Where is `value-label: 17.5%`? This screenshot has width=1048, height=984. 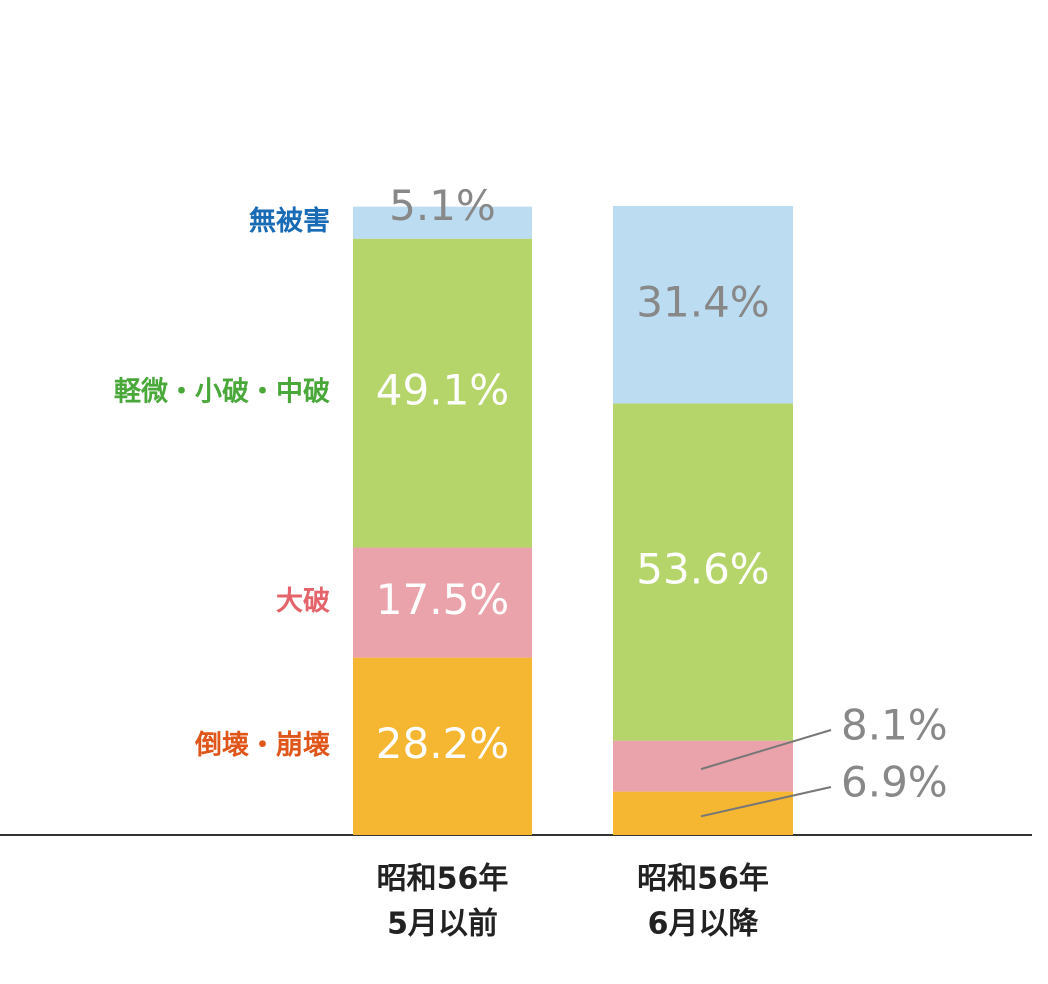
value-label: 17.5% is located at coordinates (442, 599).